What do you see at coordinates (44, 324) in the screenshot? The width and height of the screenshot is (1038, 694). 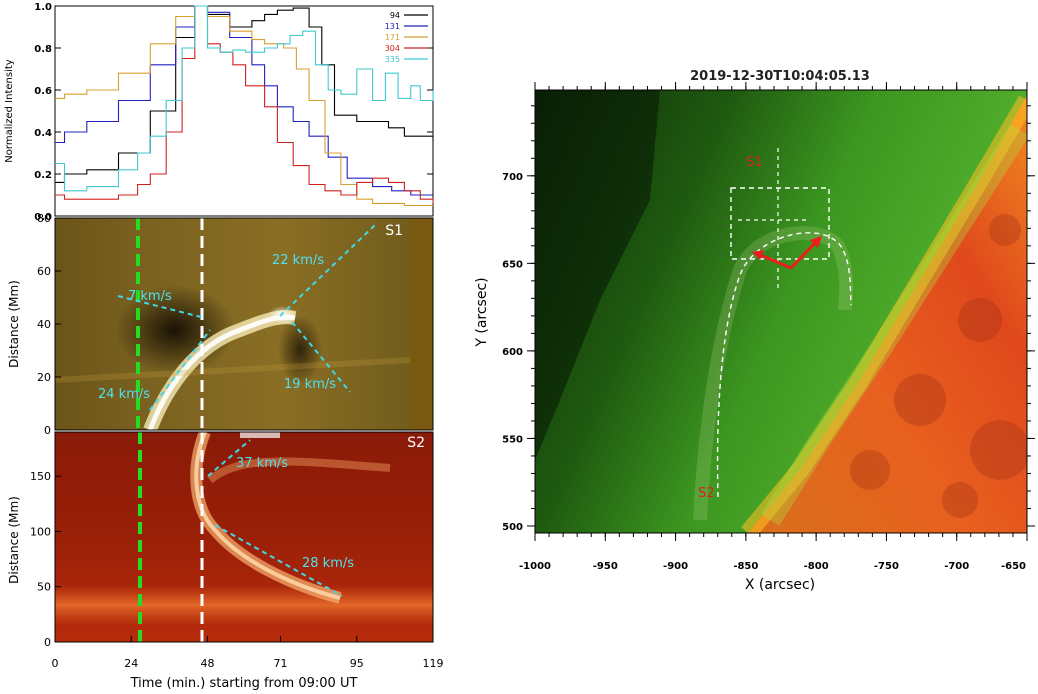 I see `s1-yticks-label: 40` at bounding box center [44, 324].